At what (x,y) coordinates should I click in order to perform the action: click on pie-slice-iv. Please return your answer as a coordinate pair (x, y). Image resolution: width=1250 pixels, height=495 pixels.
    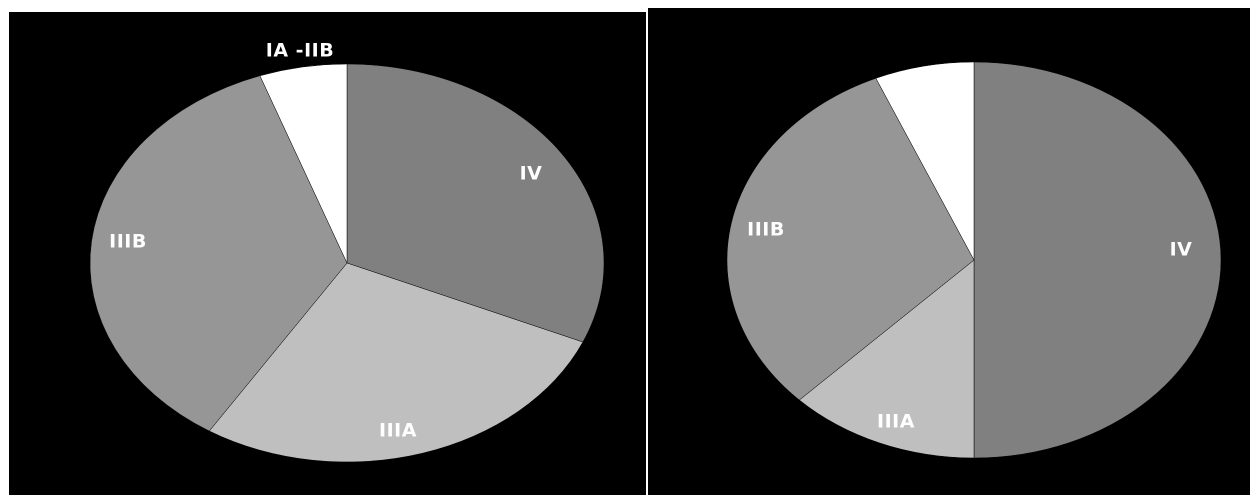
    Looking at the image, I should click on (475, 203).